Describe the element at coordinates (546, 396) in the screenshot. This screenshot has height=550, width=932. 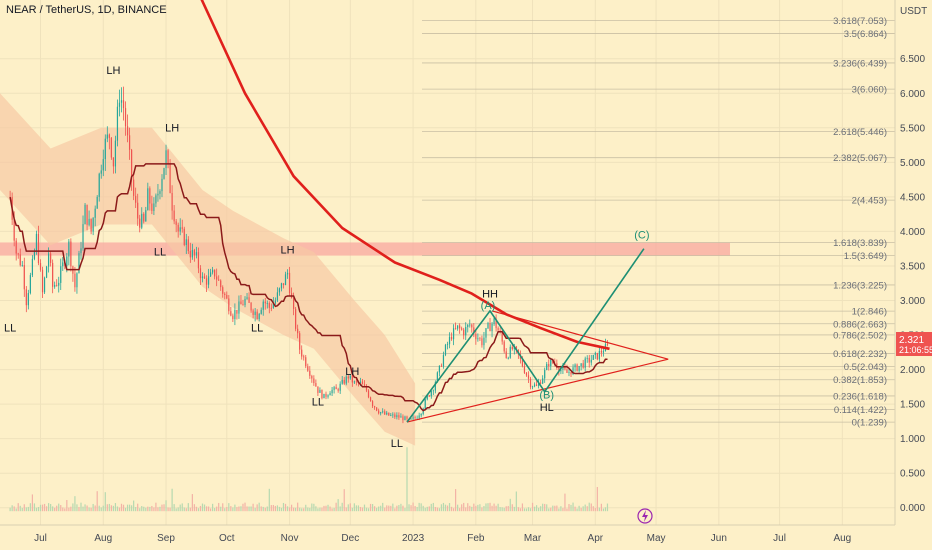
I see `wave-label: (B)` at that location.